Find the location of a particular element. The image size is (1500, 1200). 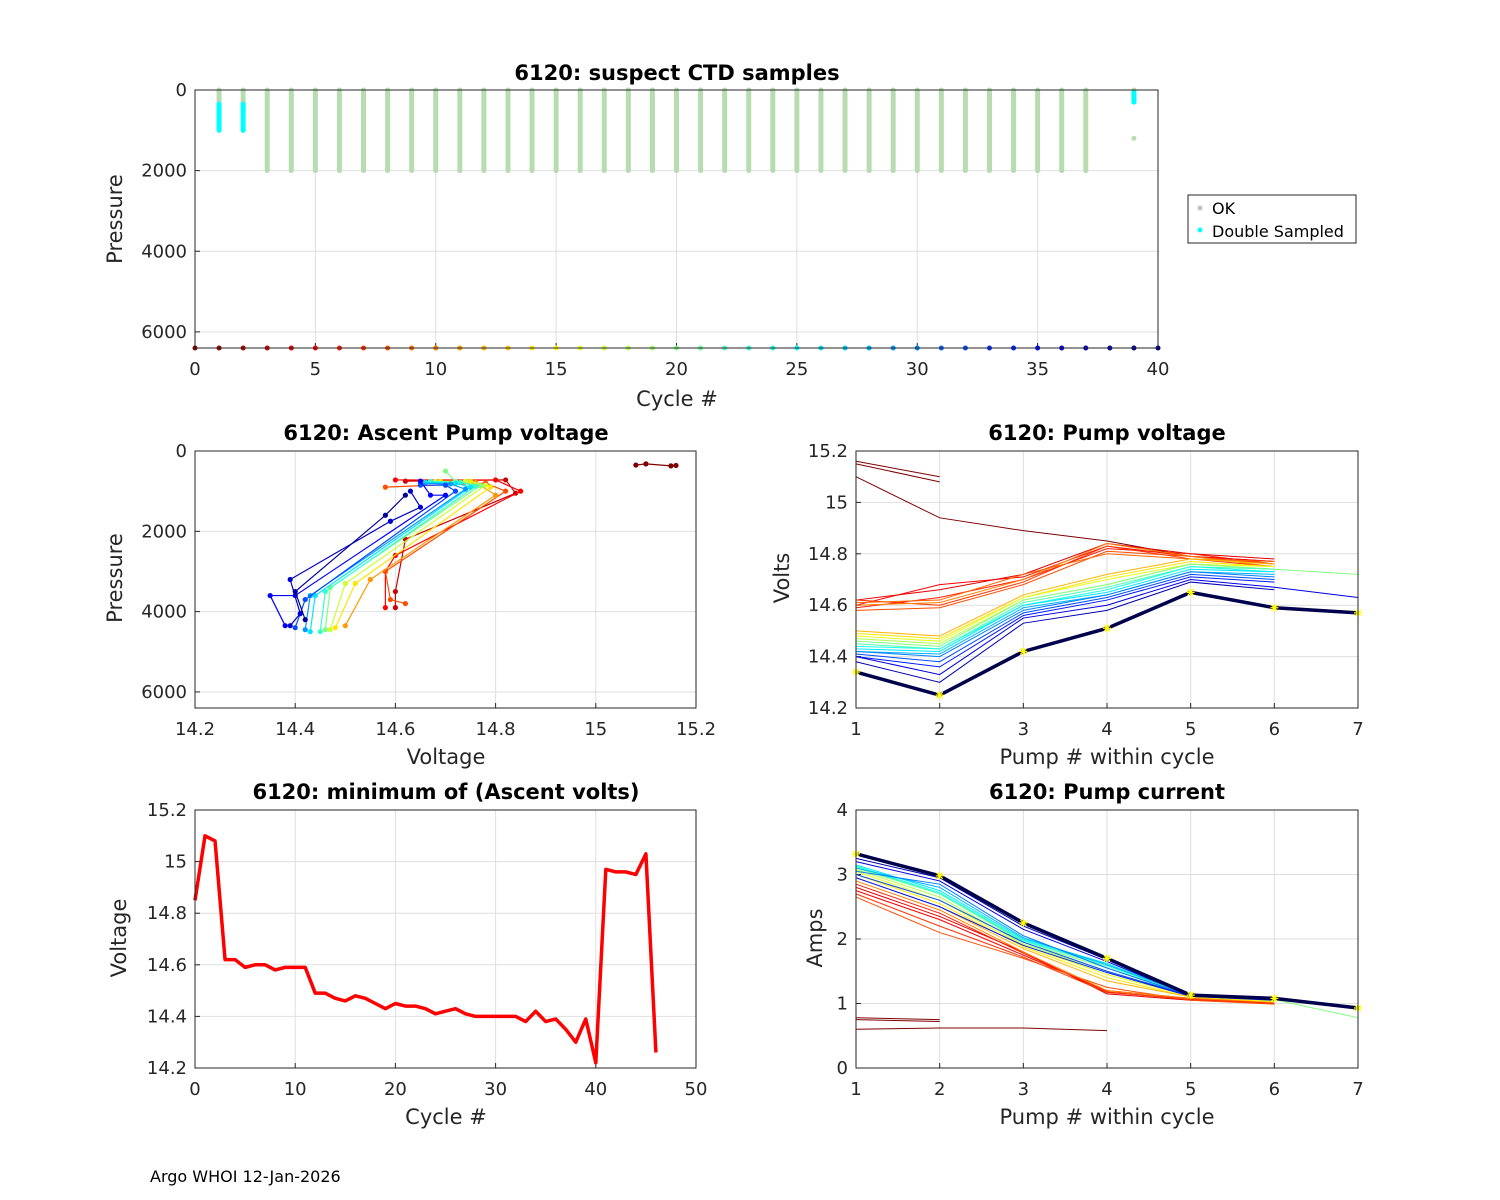

pump_voltage-ytick-label: 14.8 is located at coordinates (828, 554).